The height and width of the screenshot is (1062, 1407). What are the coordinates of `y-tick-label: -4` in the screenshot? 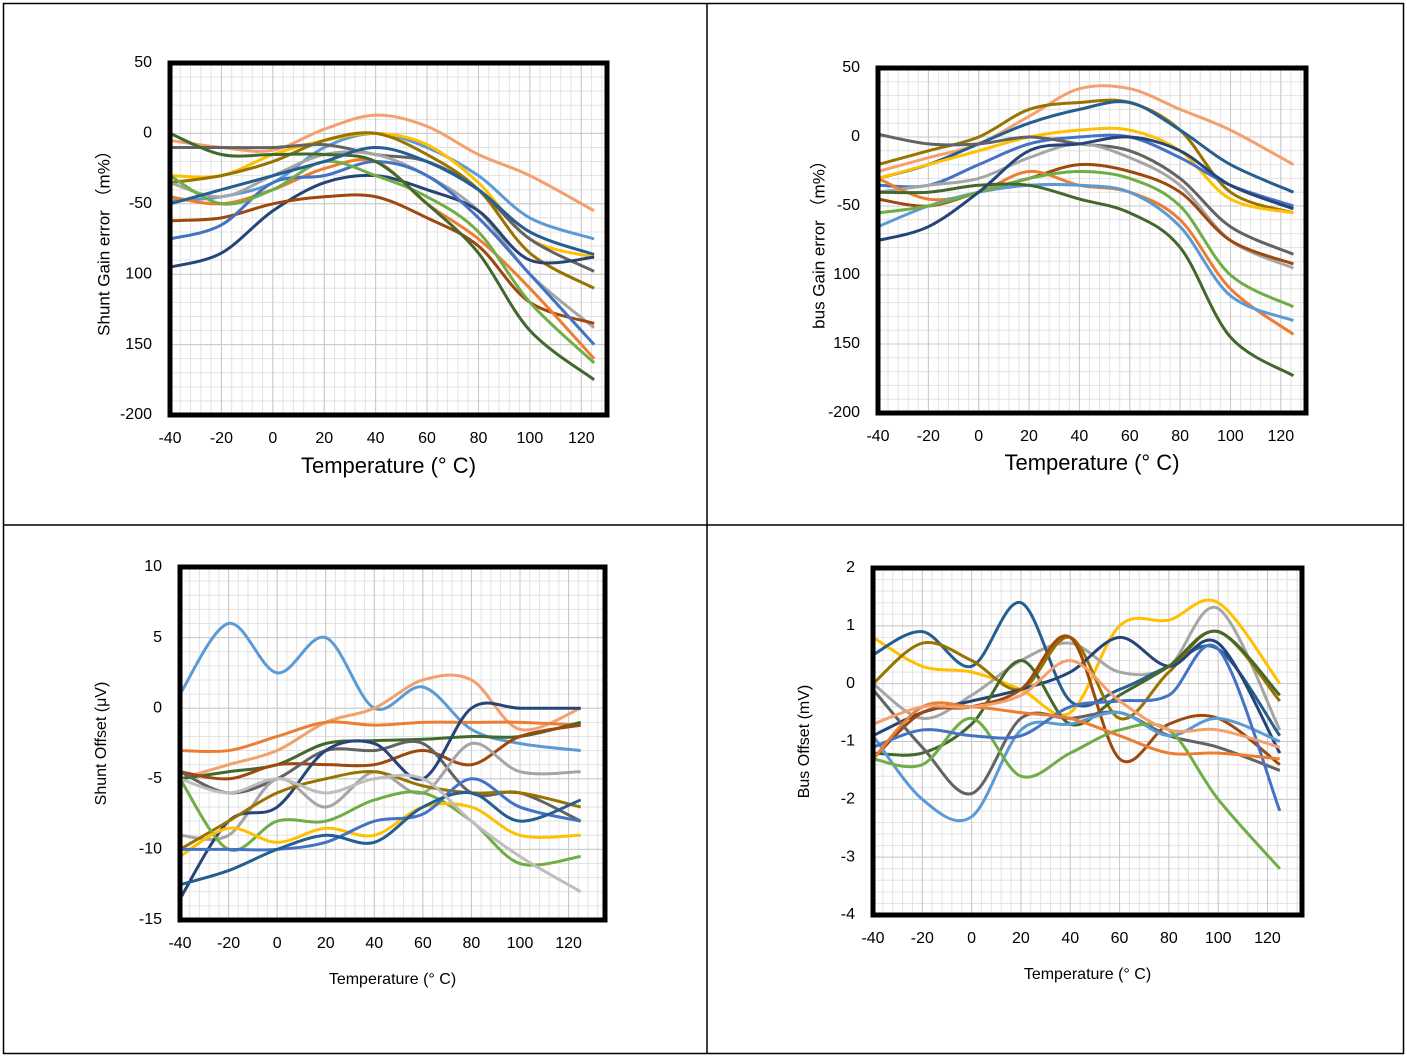 It's located at (848, 914).